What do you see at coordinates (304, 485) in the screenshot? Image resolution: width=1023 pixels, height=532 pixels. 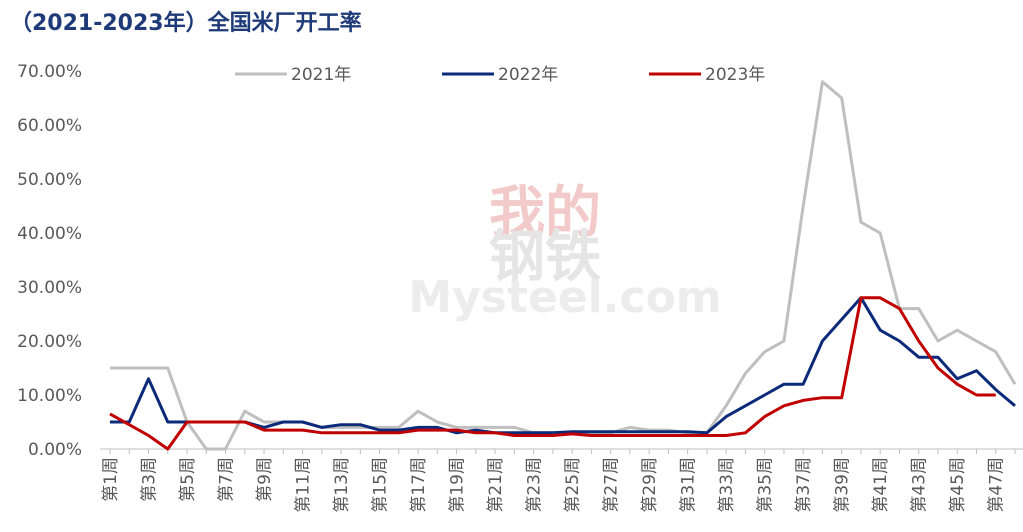 I see `x-tick-label: 第11周` at bounding box center [304, 485].